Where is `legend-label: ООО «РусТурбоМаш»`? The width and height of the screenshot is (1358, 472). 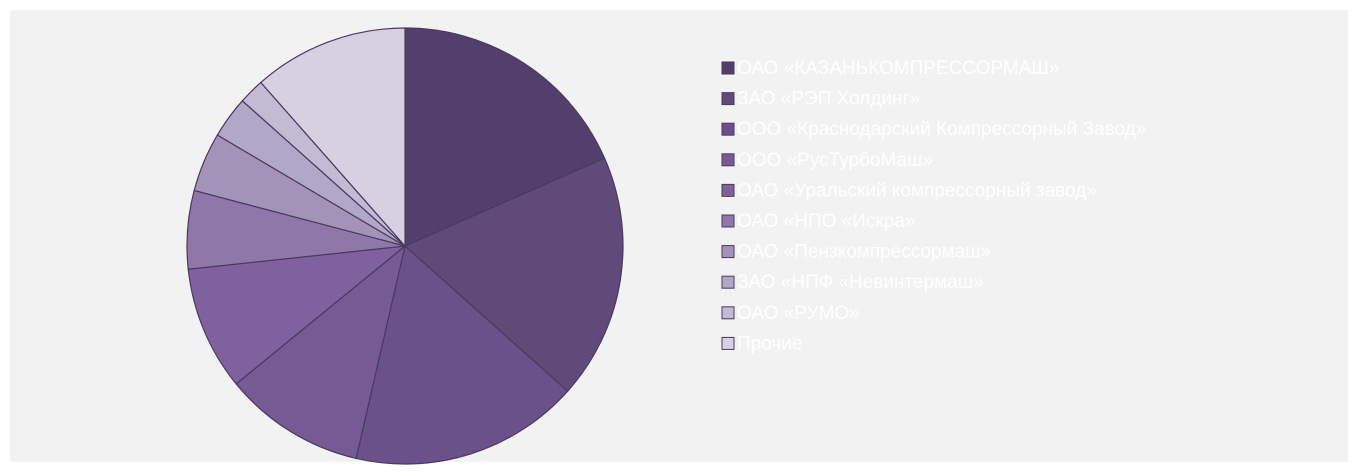
legend-label: ООО «РусТурбоМаш» is located at coordinates (835, 160).